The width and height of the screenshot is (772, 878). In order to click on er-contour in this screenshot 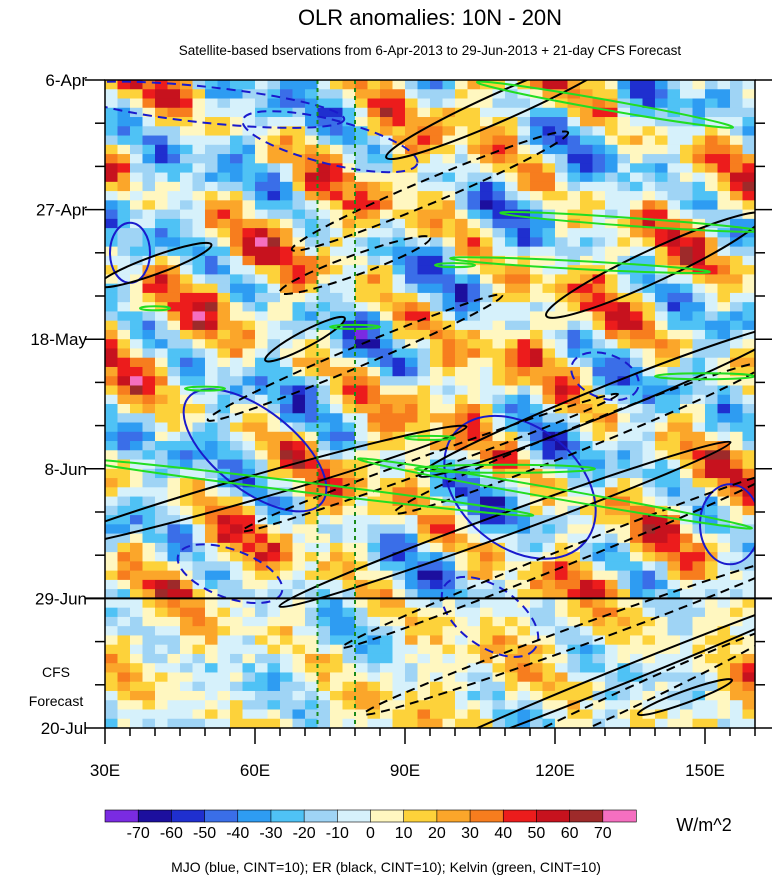, I will do `click(355, 357)`.